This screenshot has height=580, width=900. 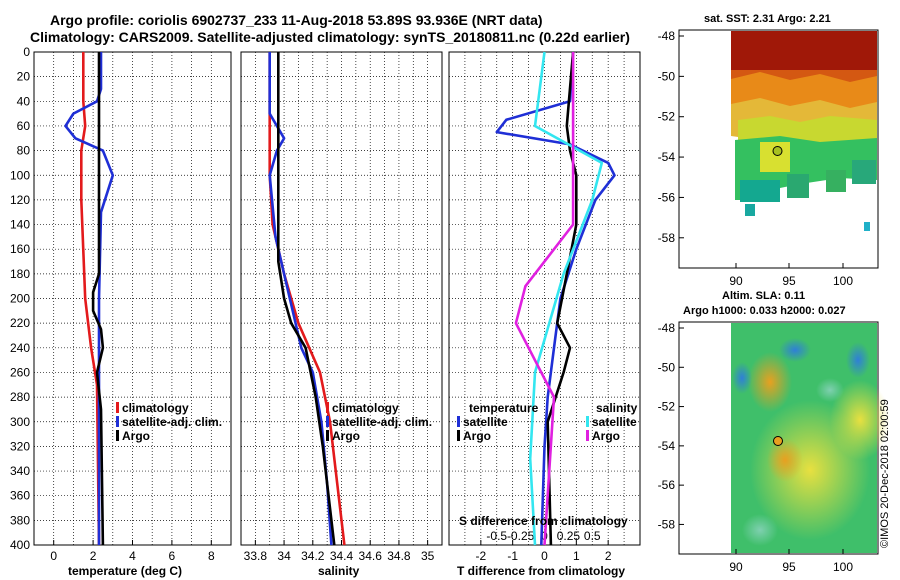 What do you see at coordinates (20, 496) in the screenshot?
I see `depth-tick-label: 360` at bounding box center [20, 496].